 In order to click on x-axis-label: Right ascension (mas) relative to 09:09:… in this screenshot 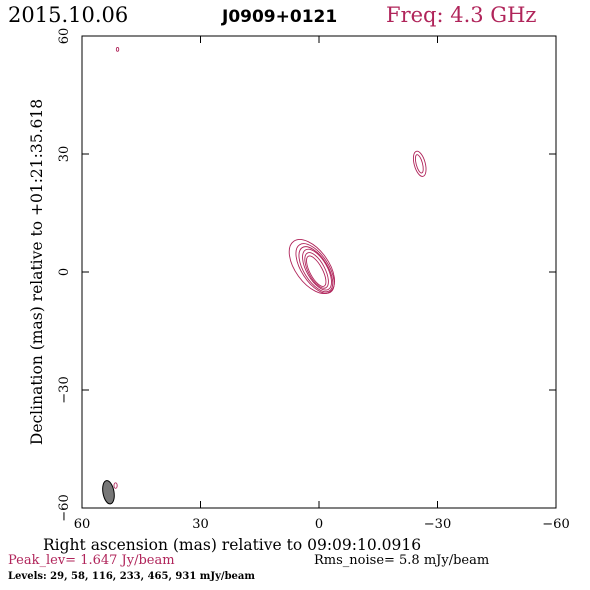, I will do `click(232, 545)`.